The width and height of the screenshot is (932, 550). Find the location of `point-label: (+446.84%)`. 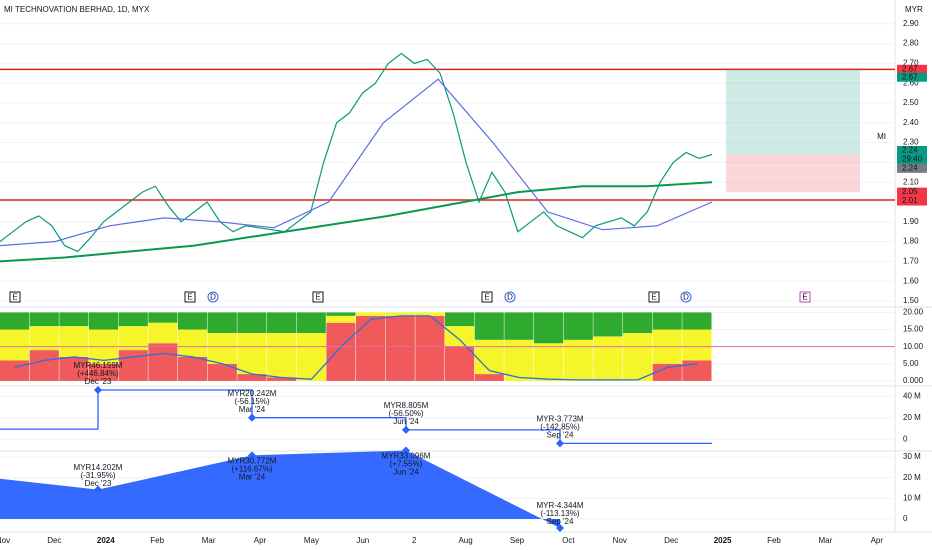

point-label: (+446.84%) is located at coordinates (98, 373).